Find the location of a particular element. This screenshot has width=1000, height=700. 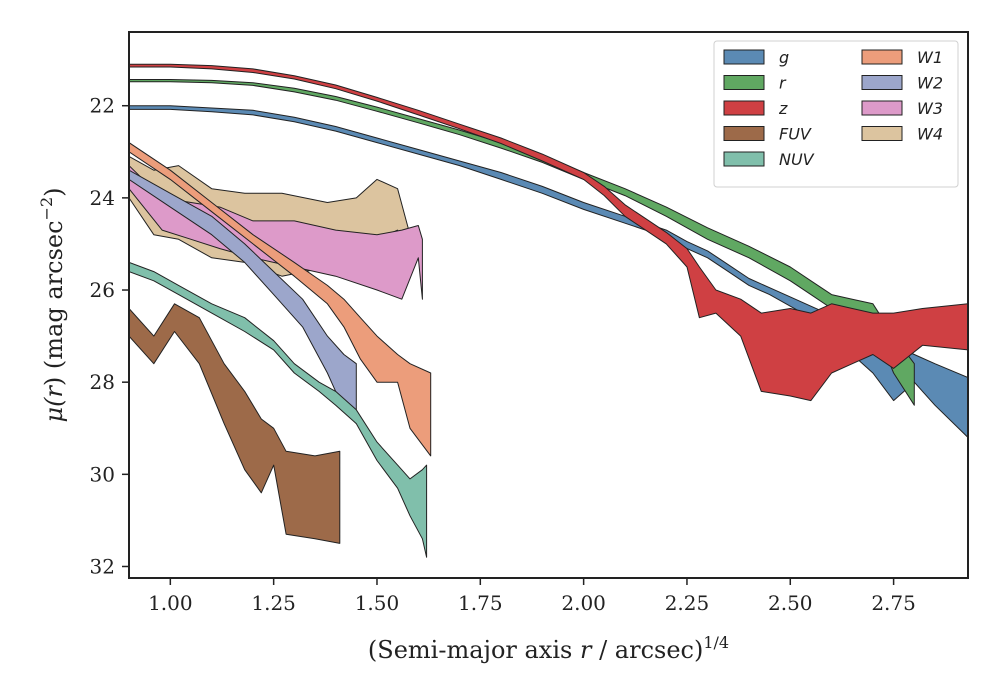

legend-item-w2: W2 is located at coordinates (902, 83).